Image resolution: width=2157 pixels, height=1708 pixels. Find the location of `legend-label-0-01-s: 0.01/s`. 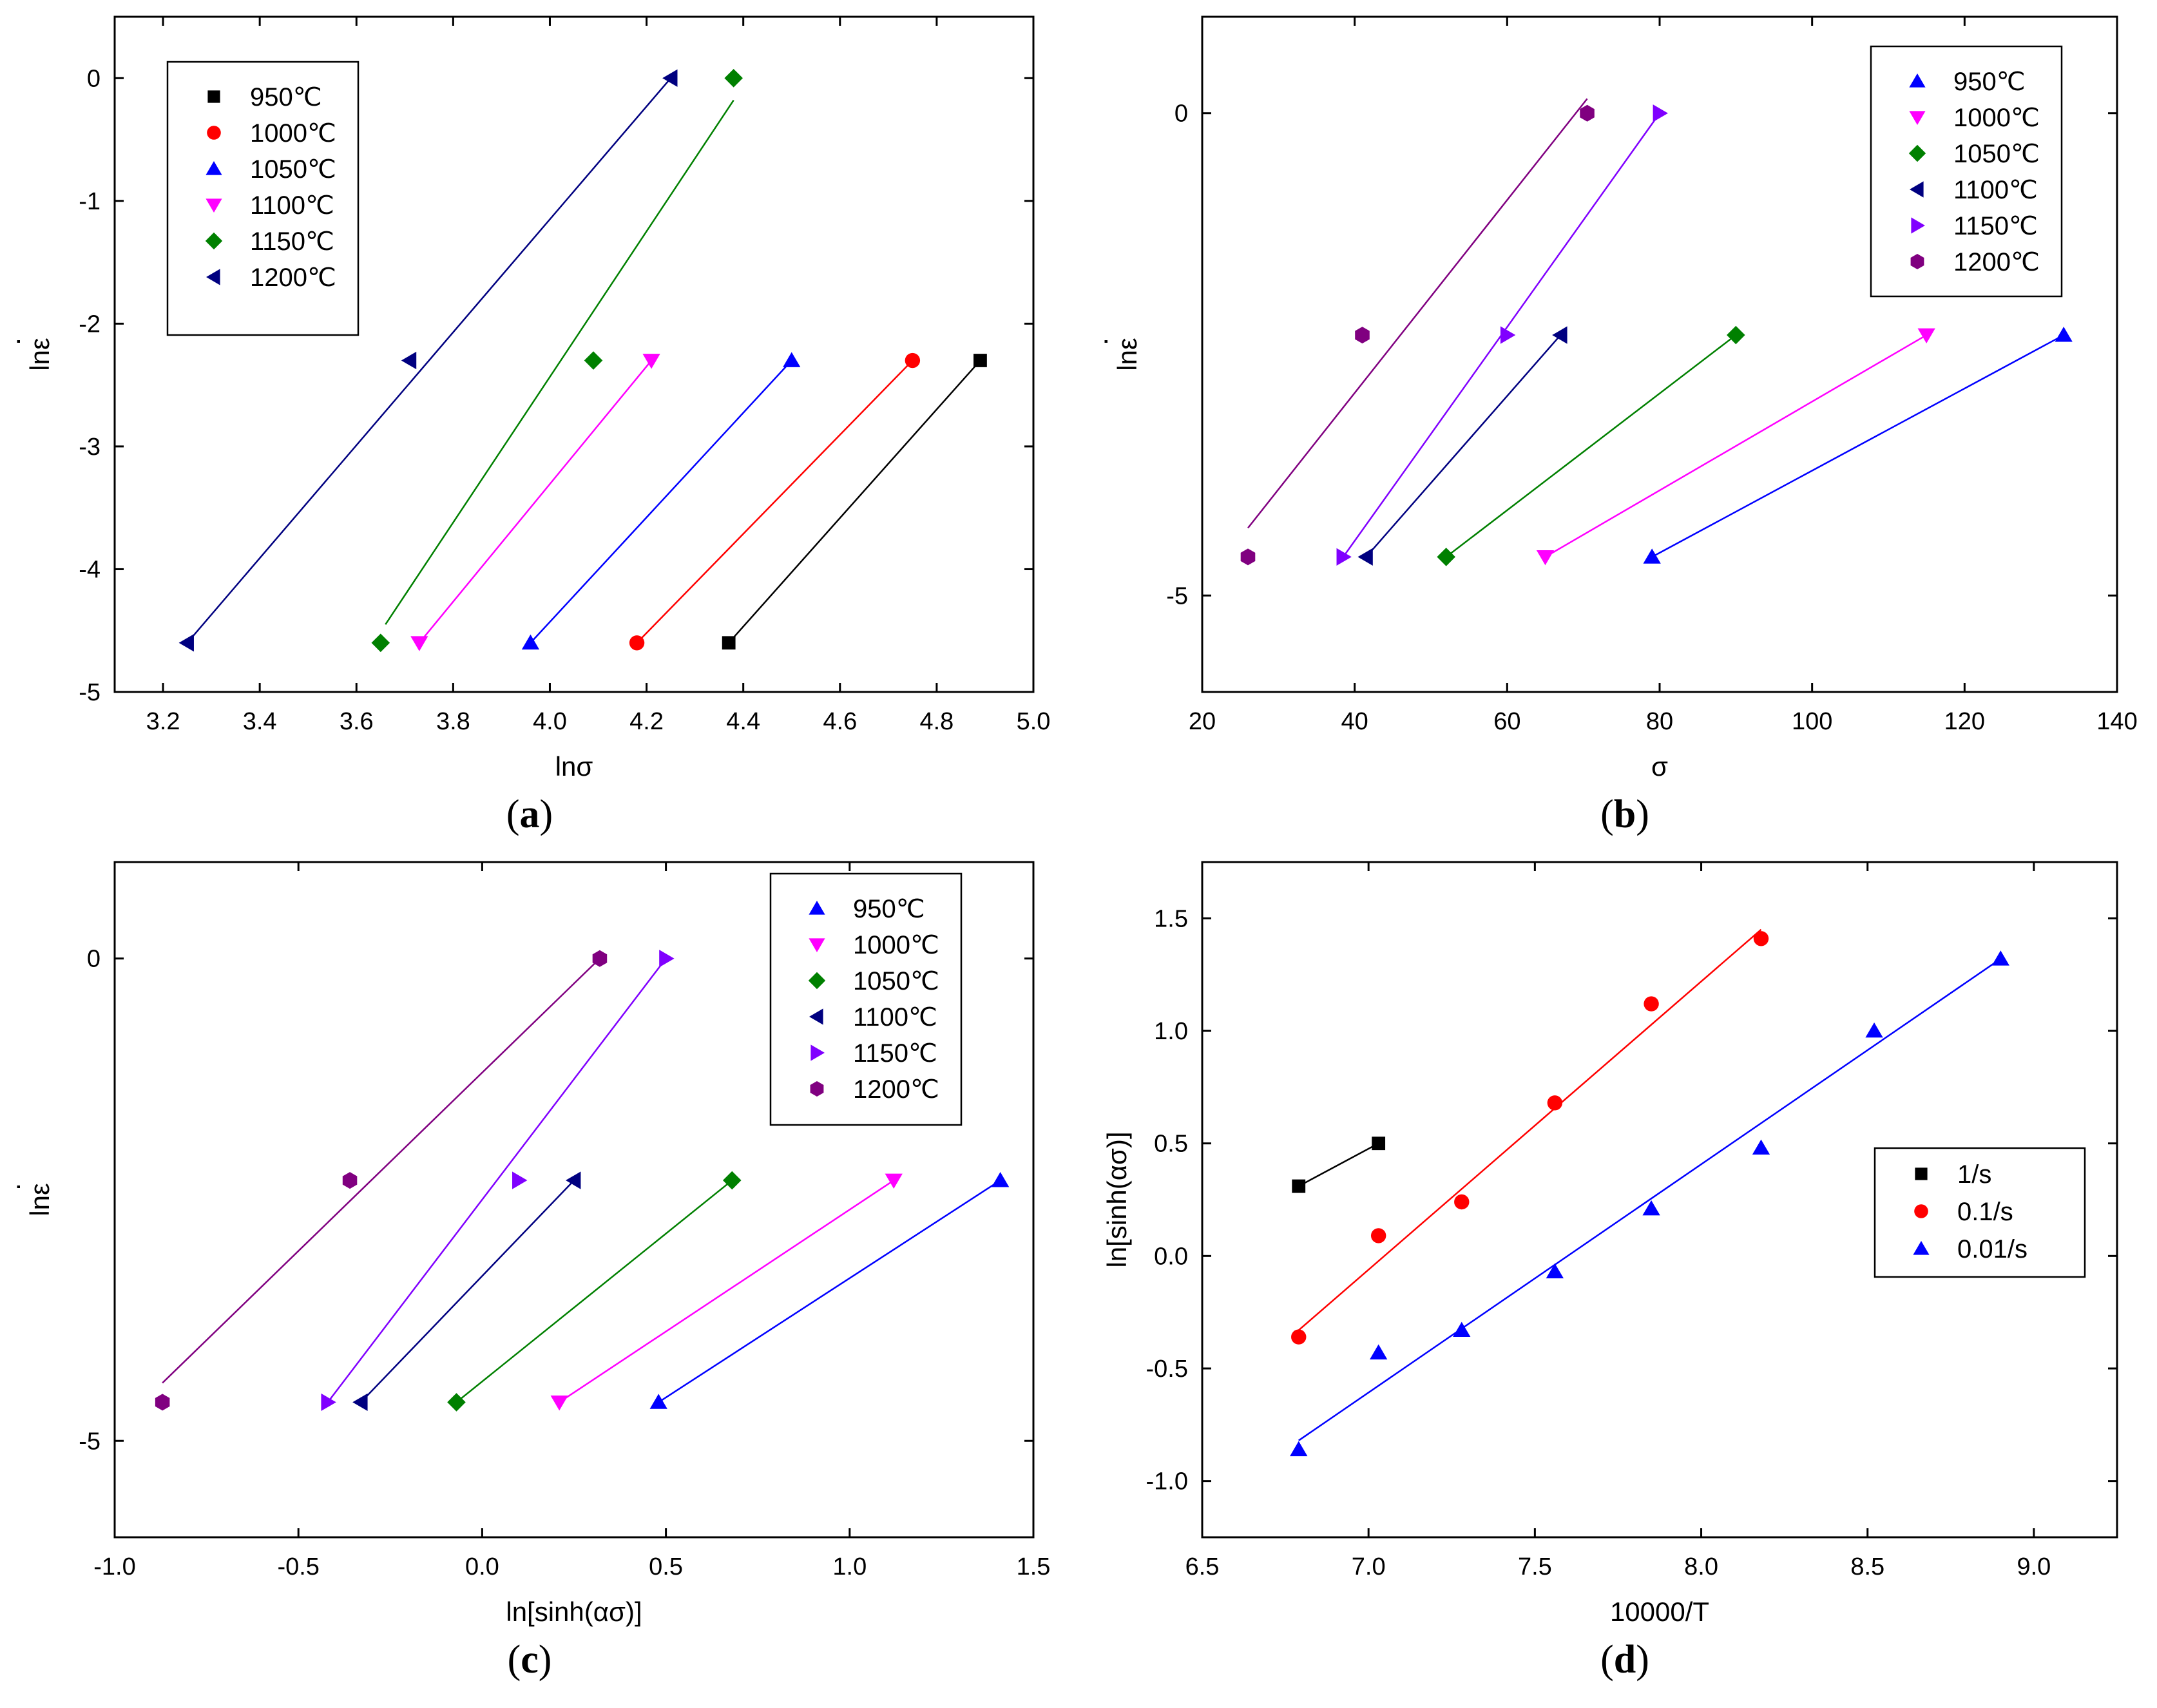

legend-label-0-01-s: 0.01/s is located at coordinates (1992, 1249).